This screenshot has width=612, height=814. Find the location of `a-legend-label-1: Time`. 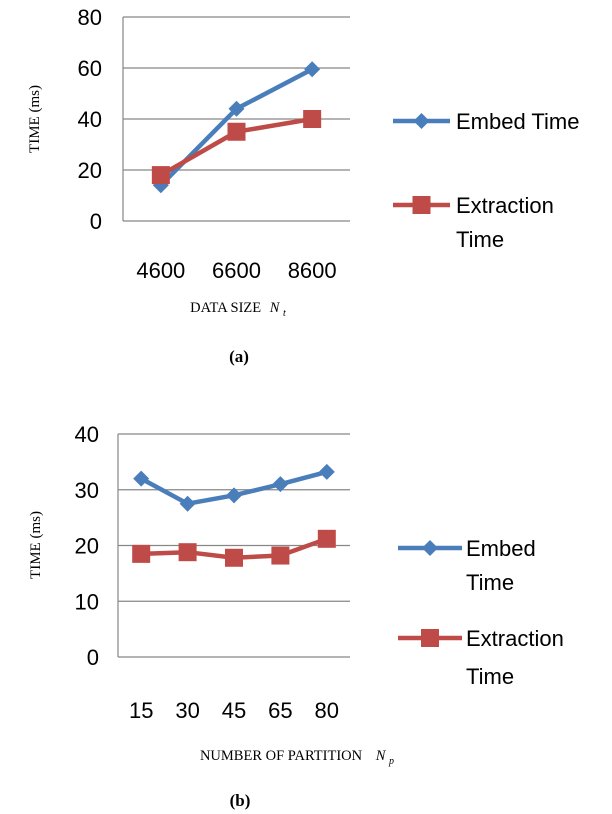

a-legend-label-1: Time is located at coordinates (480, 239).